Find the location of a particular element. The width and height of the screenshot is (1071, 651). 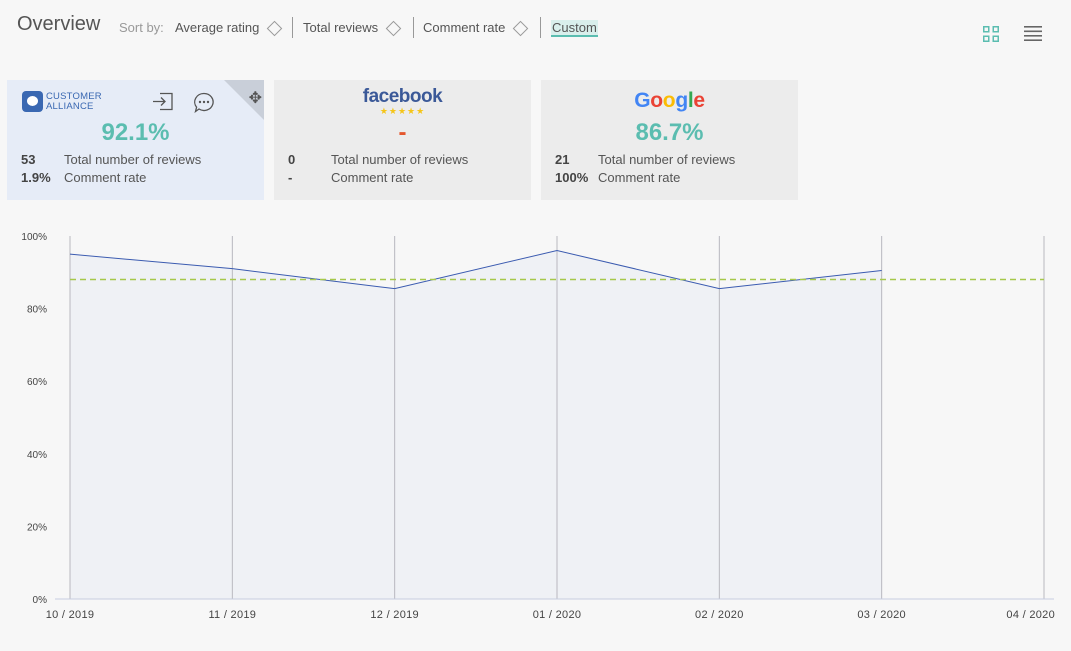

x-tick-label: 03 / 2020 is located at coordinates (881, 615).